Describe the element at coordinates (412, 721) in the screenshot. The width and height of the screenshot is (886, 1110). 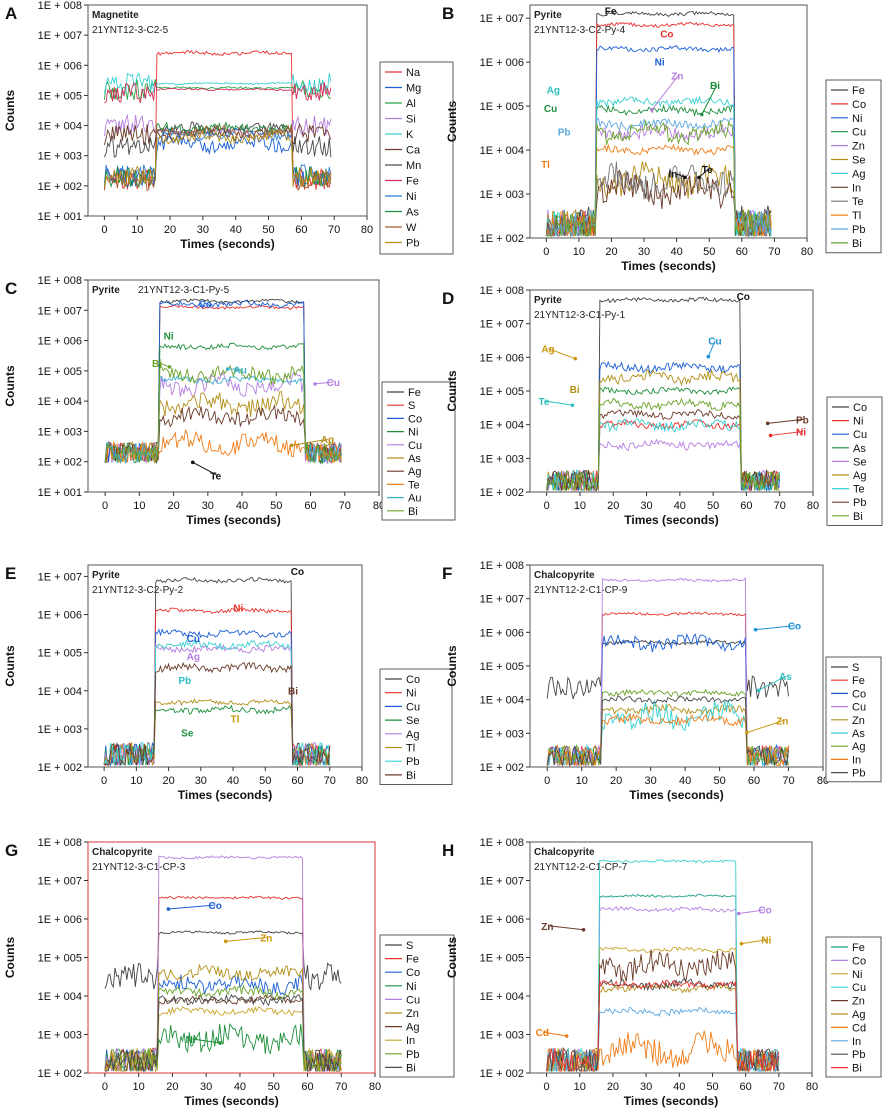
I see `legend-label: Se` at that location.